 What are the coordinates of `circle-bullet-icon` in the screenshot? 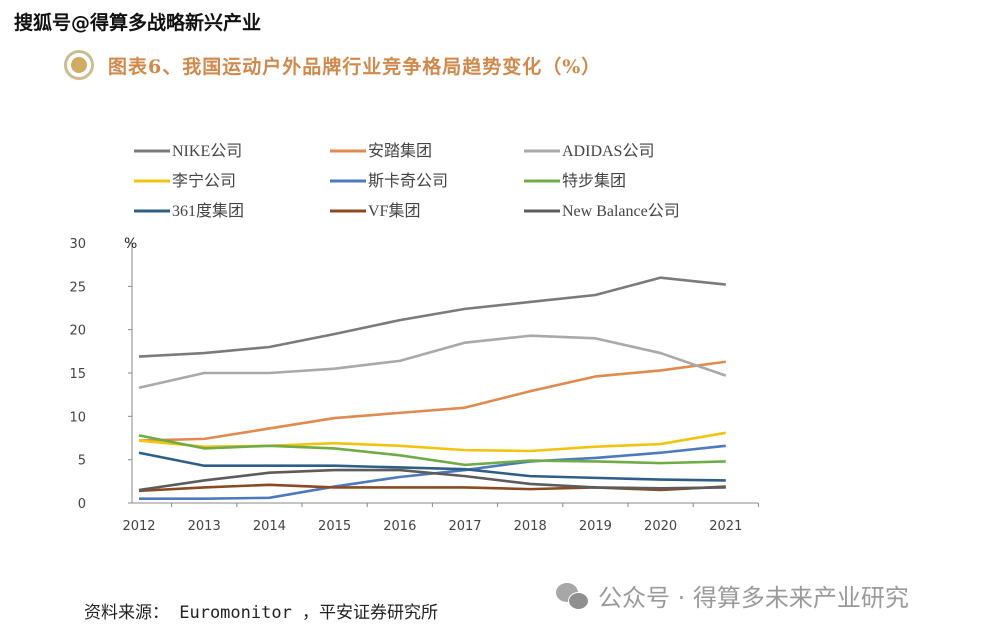 It's located at (79, 65).